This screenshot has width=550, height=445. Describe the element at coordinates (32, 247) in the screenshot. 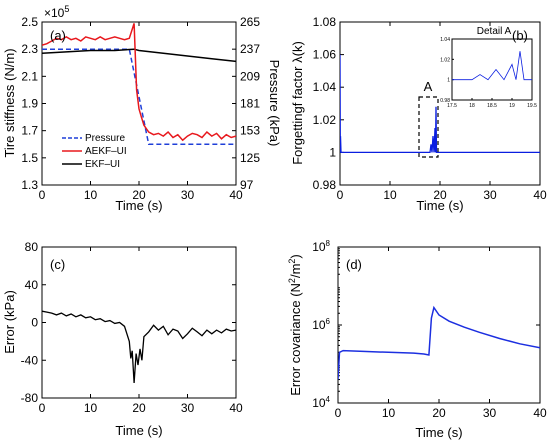

I see `y-tick-label: 80` at that location.